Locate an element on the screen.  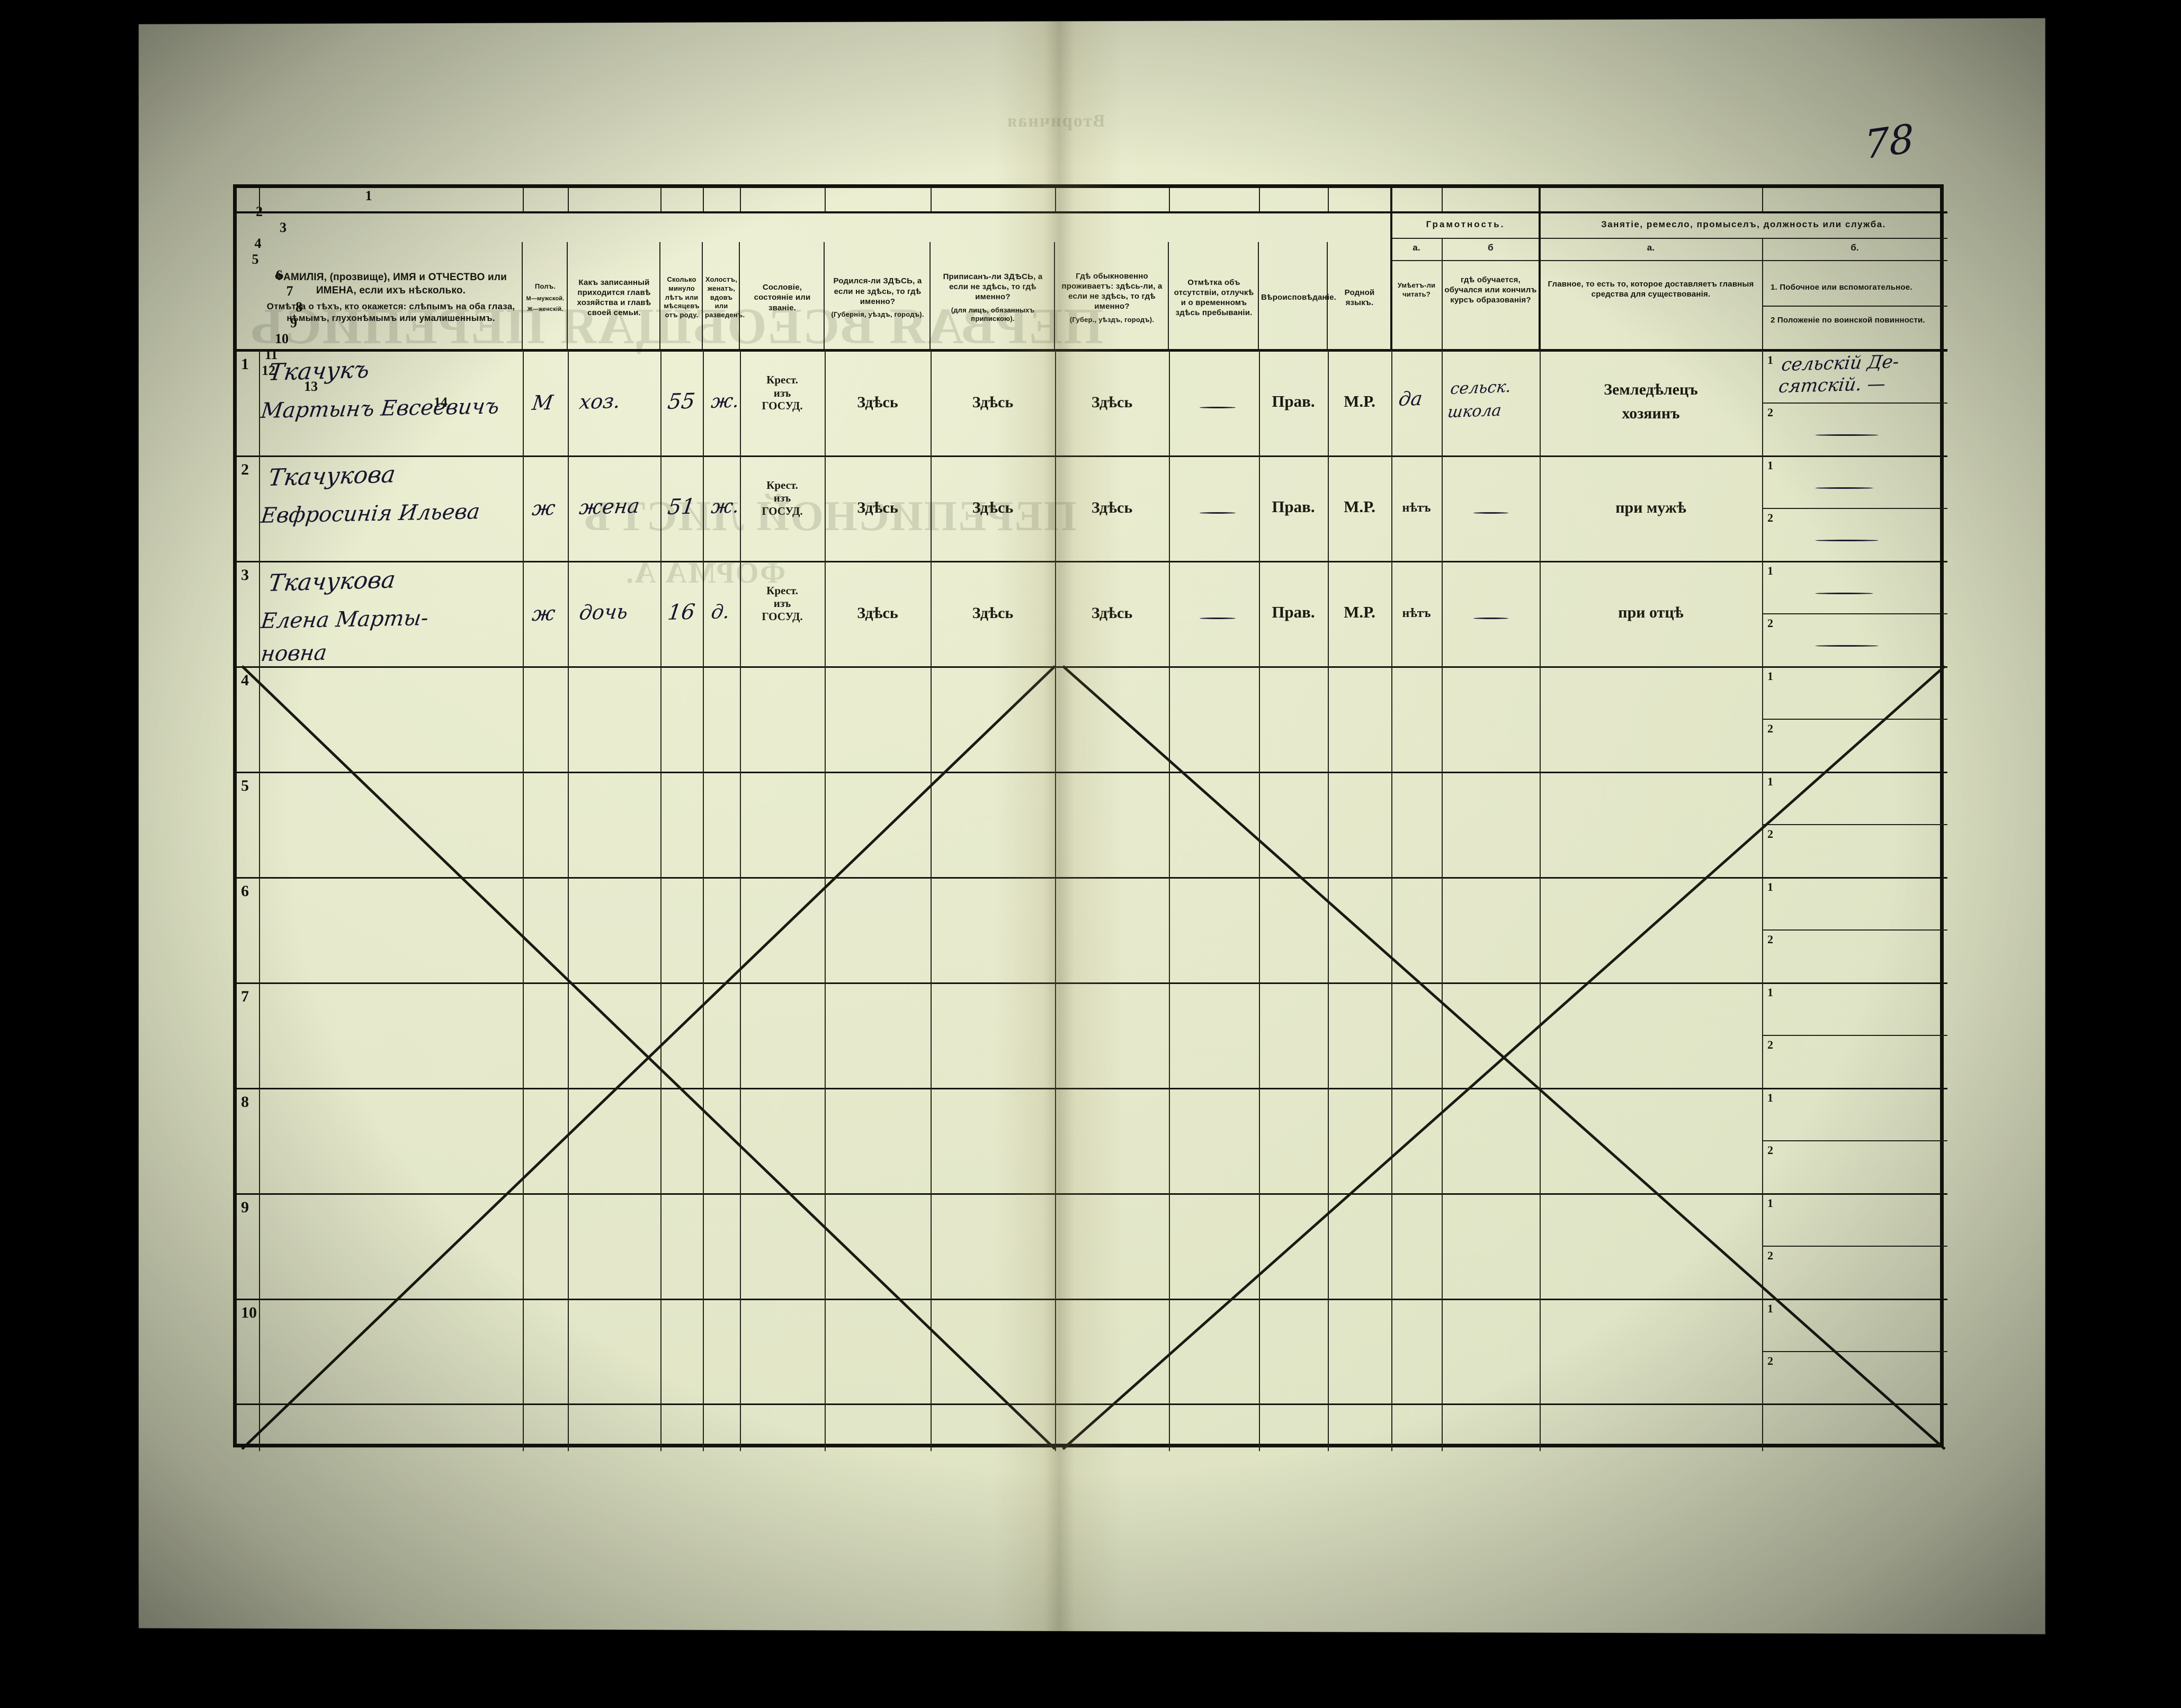
cell-occupation-side: сельскій Де-сятскій. — is located at coordinates (1838, 374).